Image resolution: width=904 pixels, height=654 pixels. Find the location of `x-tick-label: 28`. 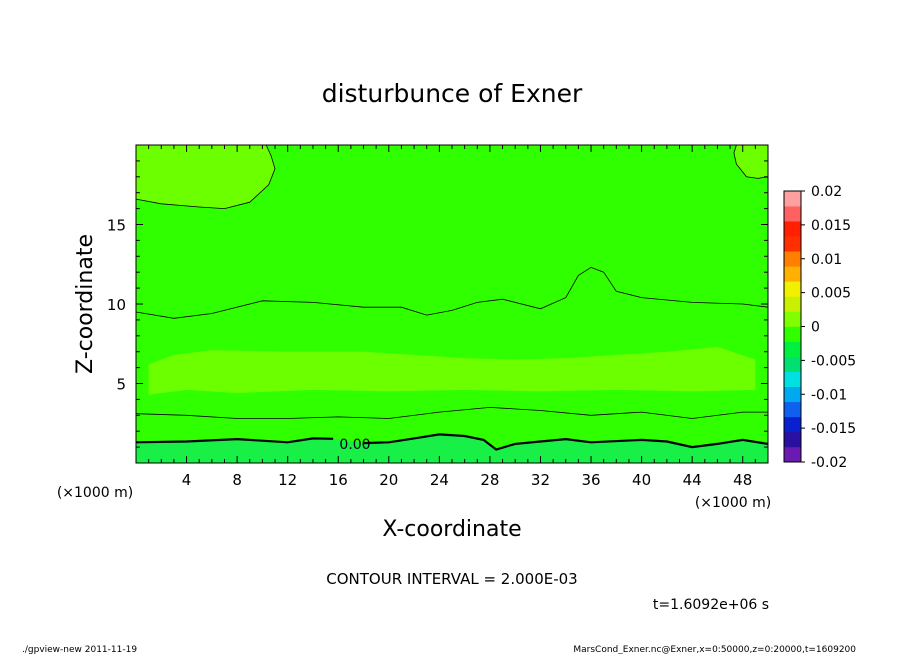

x-tick-label: 28 is located at coordinates (489, 480).